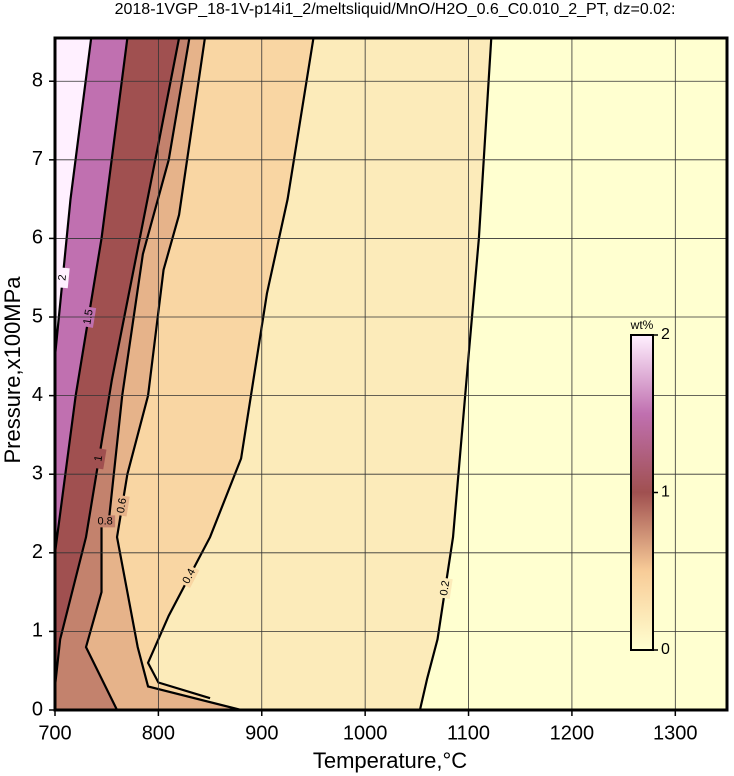 The height and width of the screenshot is (776, 734). What do you see at coordinates (675, 733) in the screenshot?
I see `x-tick-label: 1300` at bounding box center [675, 733].